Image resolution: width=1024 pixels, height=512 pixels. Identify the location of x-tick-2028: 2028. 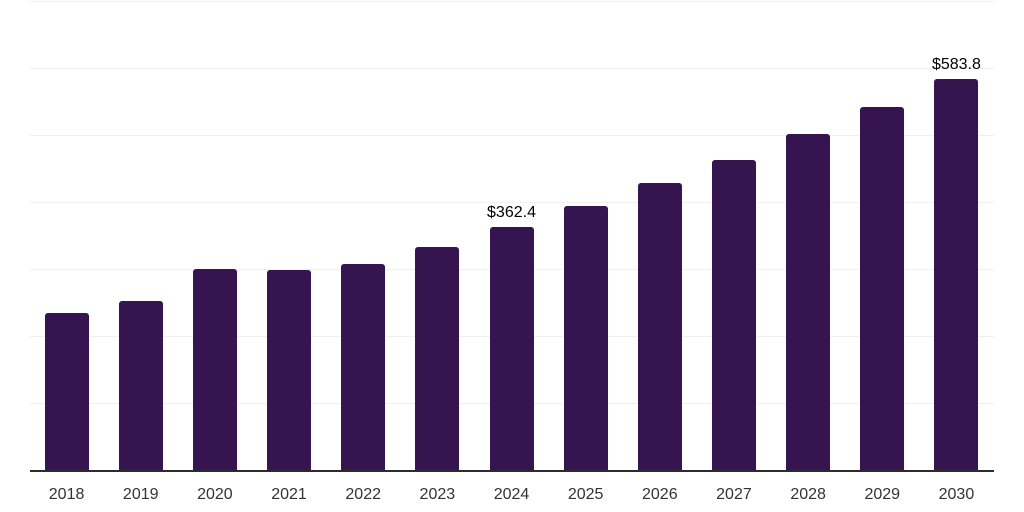
(808, 494).